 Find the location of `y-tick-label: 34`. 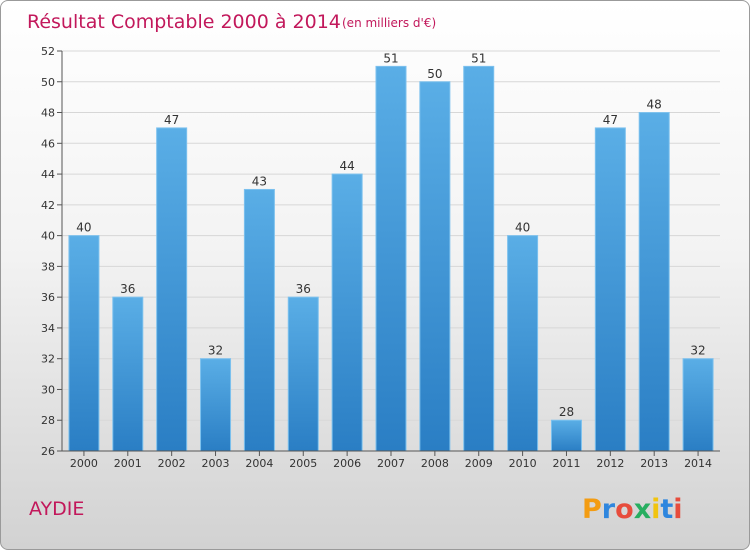

y-tick-label: 34 is located at coordinates (48, 328).